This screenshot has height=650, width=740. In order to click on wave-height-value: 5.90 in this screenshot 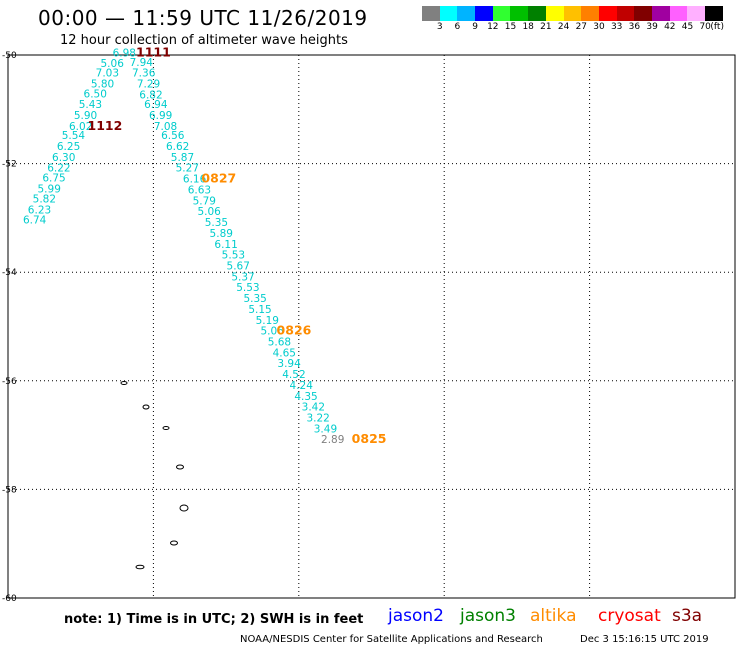, I will do `click(85, 116)`.